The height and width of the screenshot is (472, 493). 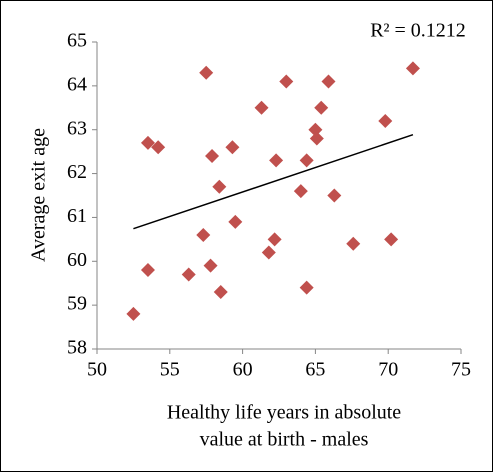 I want to click on x-axis-title: Healthy life years in absolute, so click(x=284, y=413).